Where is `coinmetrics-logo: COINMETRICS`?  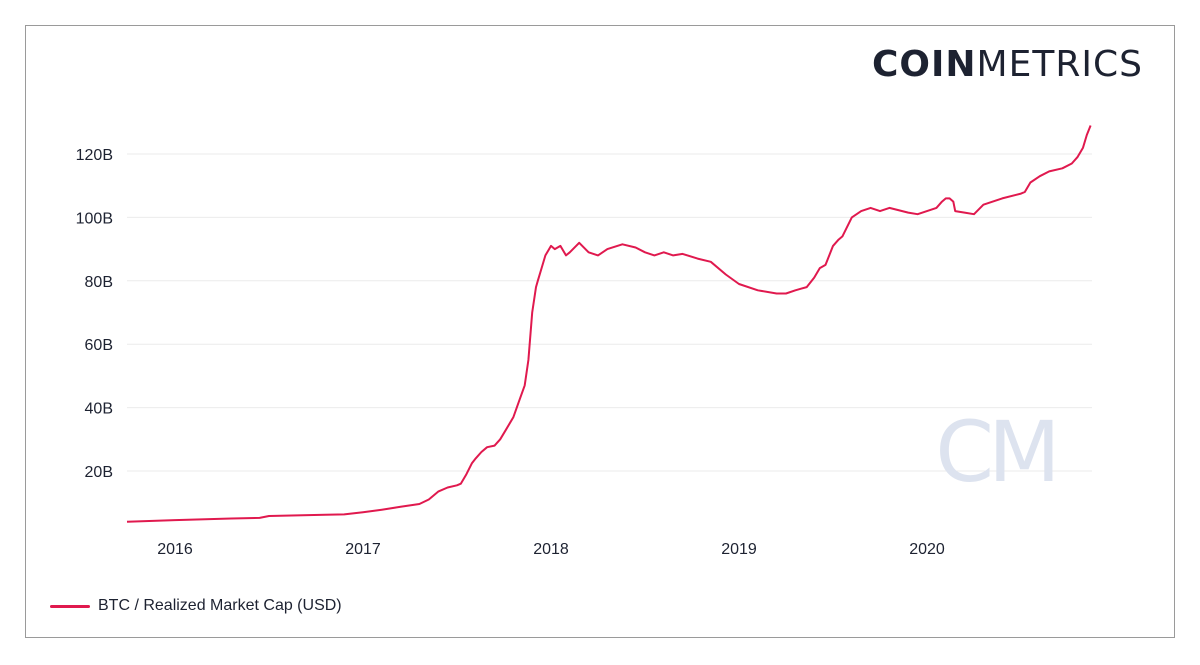 coinmetrics-logo: COINMETRICS is located at coordinates (1007, 64).